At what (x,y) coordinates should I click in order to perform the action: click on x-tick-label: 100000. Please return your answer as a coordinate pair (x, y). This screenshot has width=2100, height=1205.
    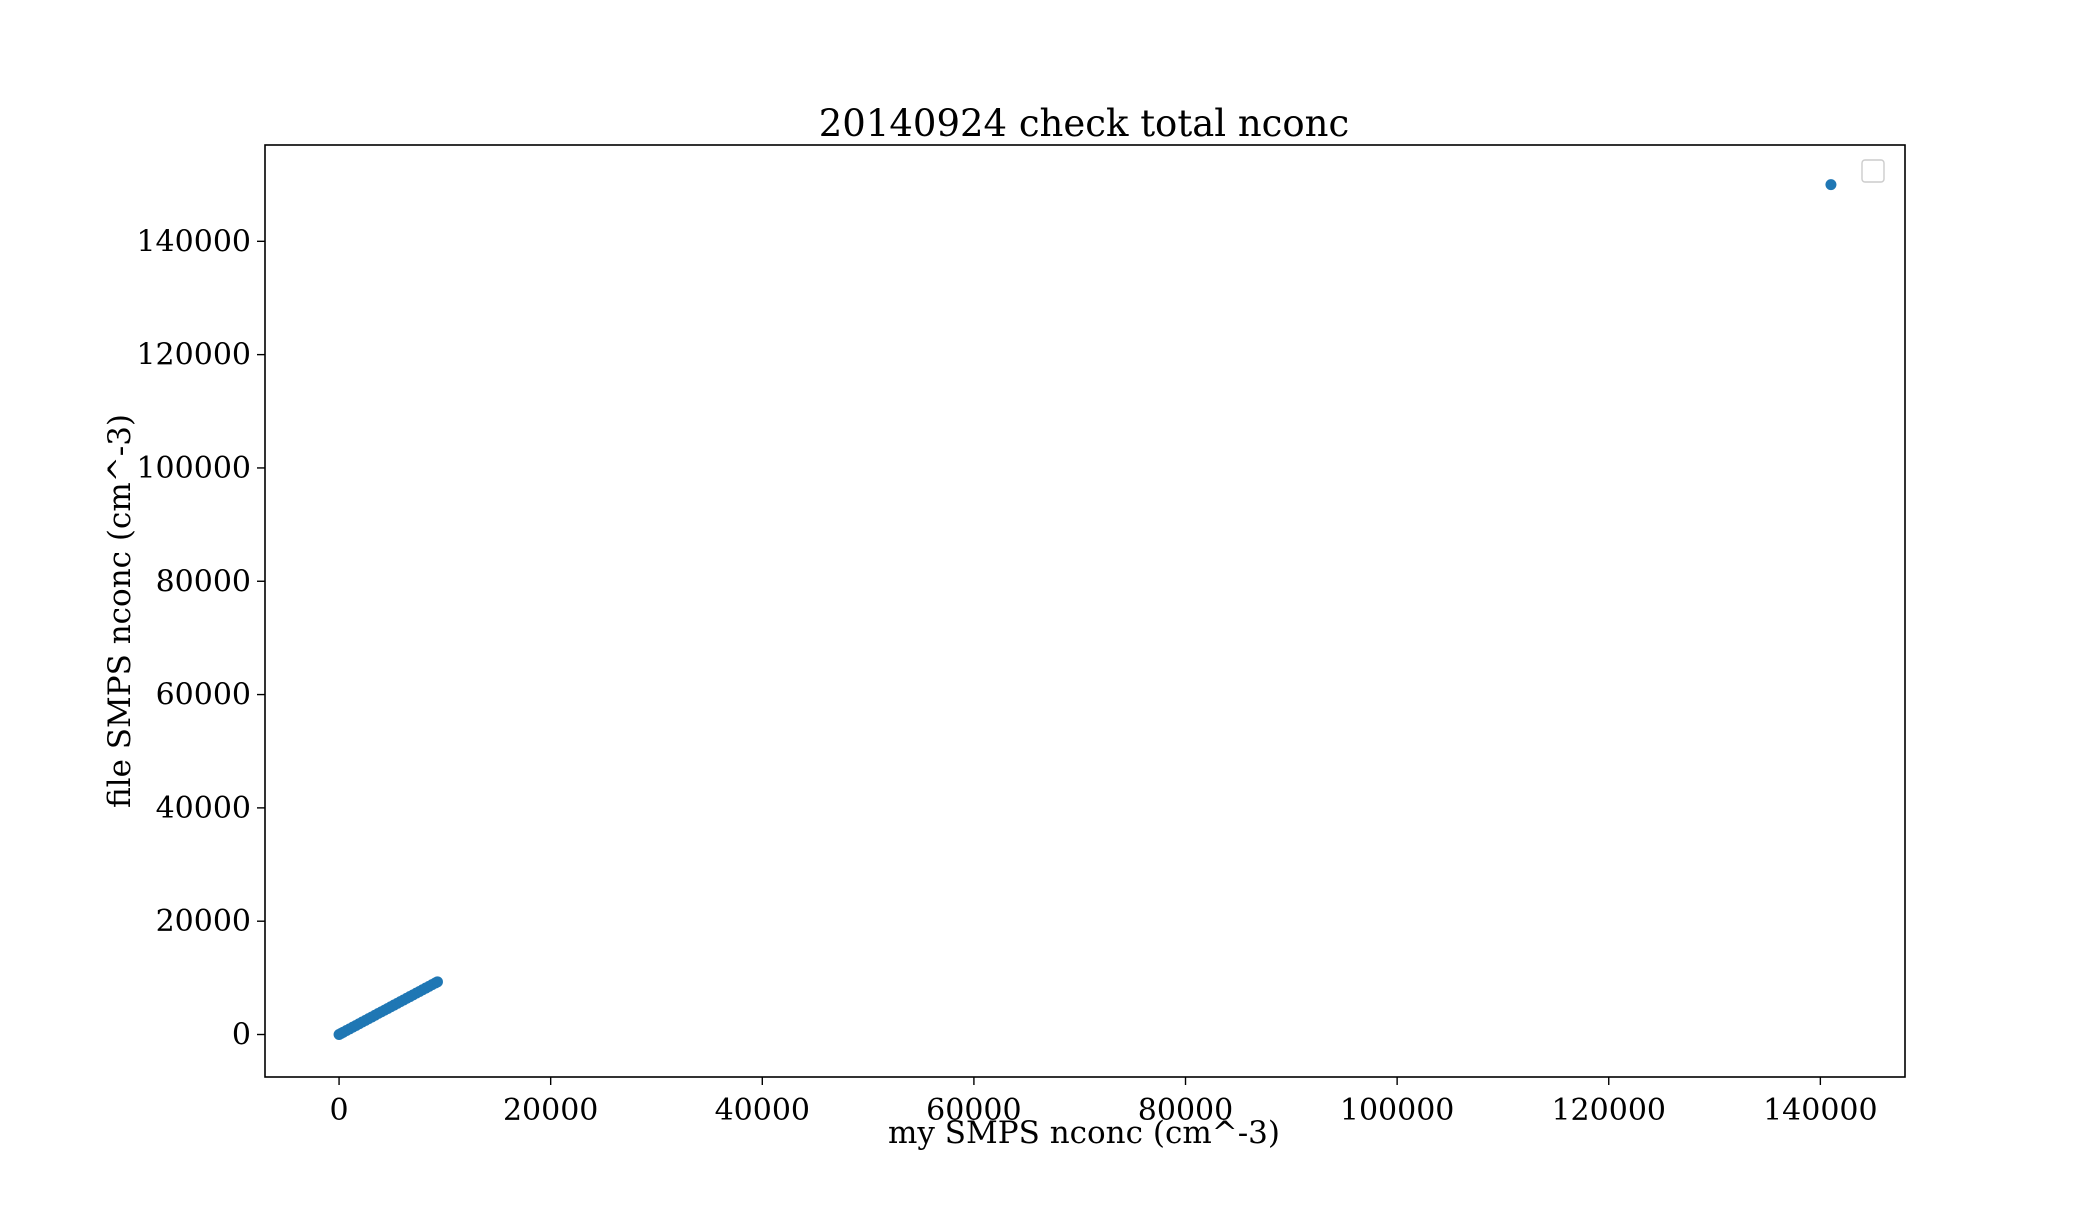
    Looking at the image, I should click on (1397, 1110).